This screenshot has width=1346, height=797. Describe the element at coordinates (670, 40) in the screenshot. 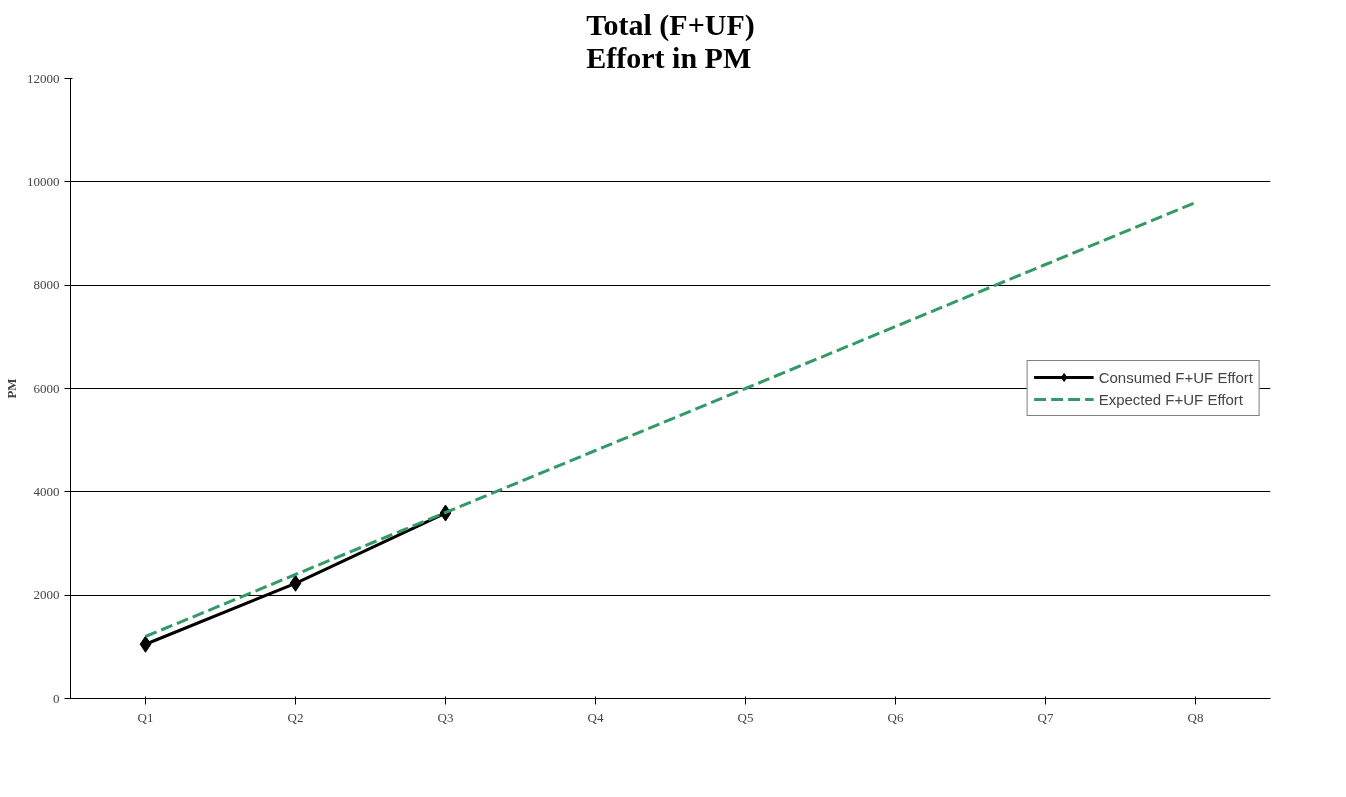

I see `chart-title: Total (F+UF) Effort in PM` at that location.